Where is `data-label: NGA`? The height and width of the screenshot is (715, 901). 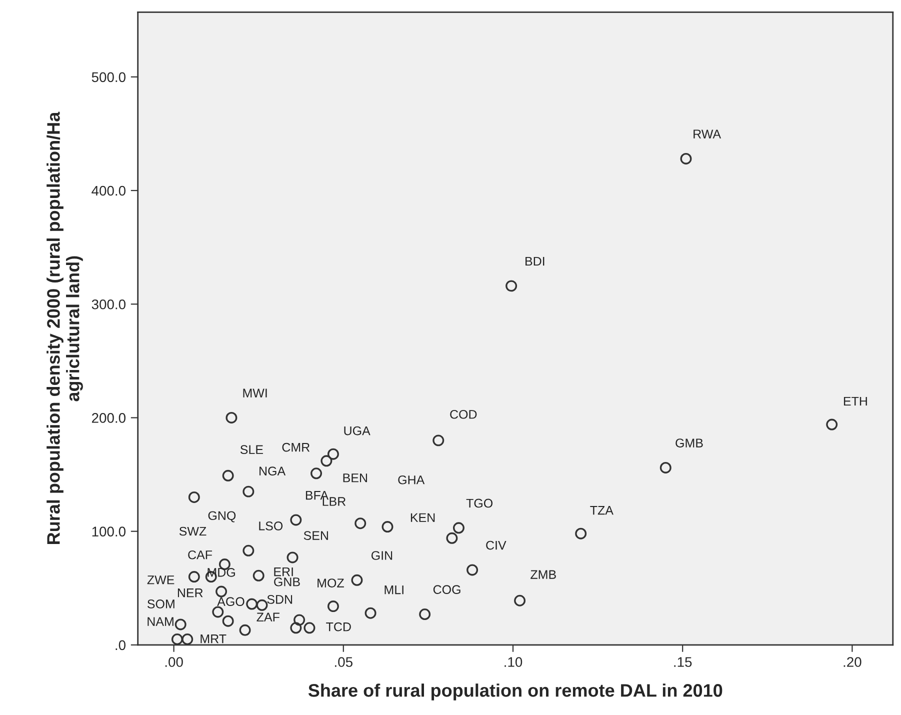 data-label: NGA is located at coordinates (273, 471).